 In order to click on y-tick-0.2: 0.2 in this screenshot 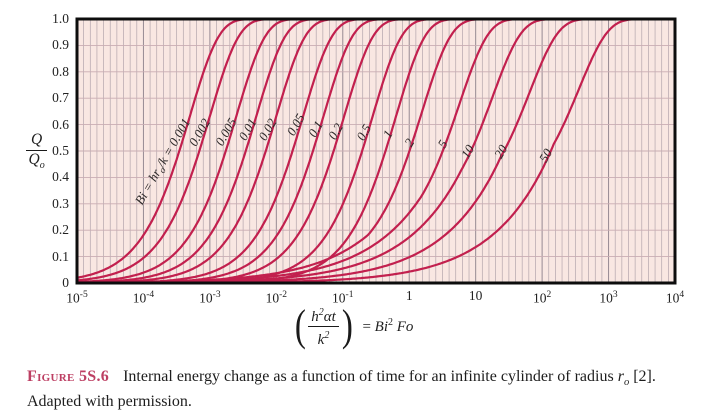, I will do `click(60, 230)`.